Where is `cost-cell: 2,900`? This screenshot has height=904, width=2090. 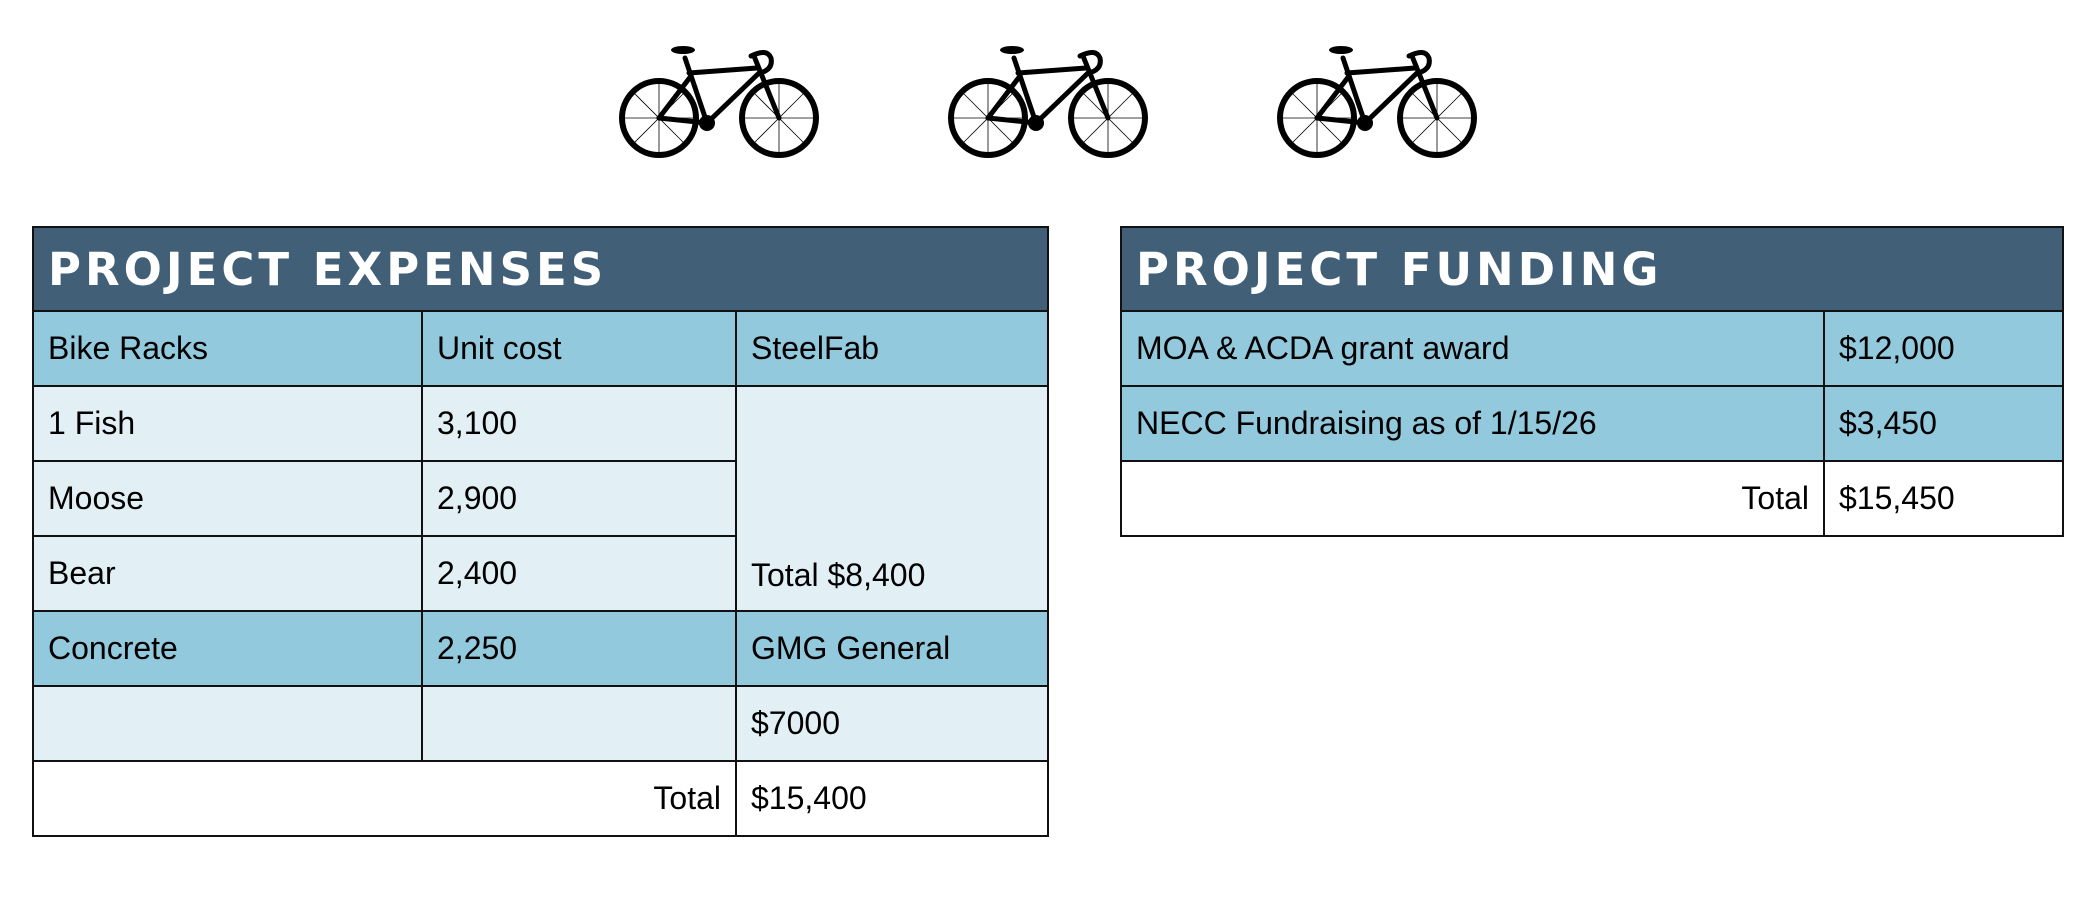
cost-cell: 2,900 is located at coordinates (579, 498).